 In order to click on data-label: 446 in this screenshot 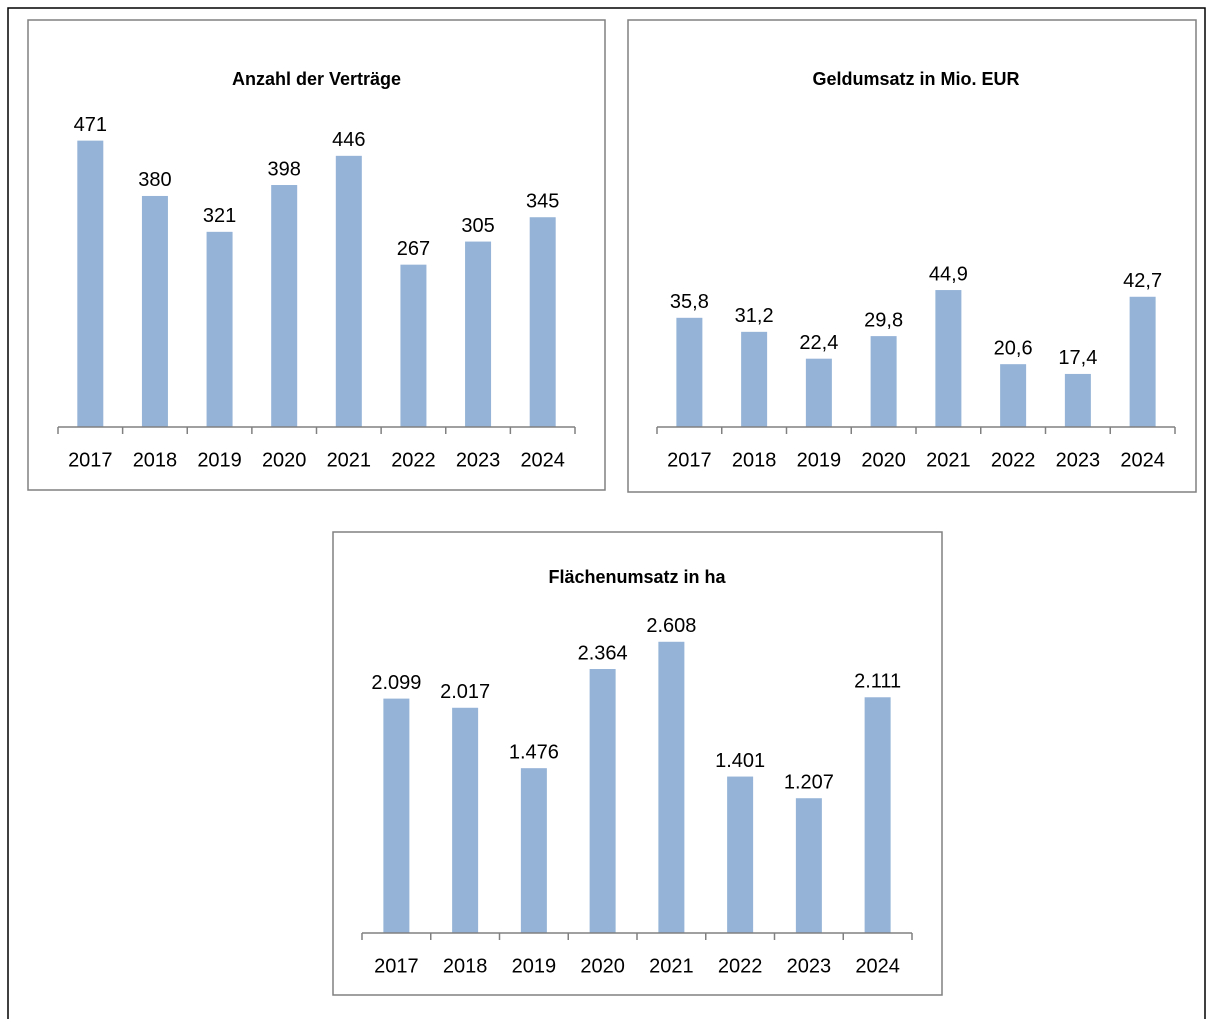, I will do `click(348, 140)`.